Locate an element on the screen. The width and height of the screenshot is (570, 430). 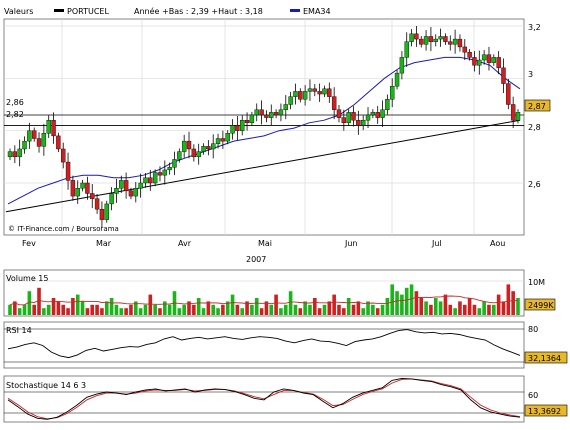
rsi-panel-frame is located at coordinates (264, 345).